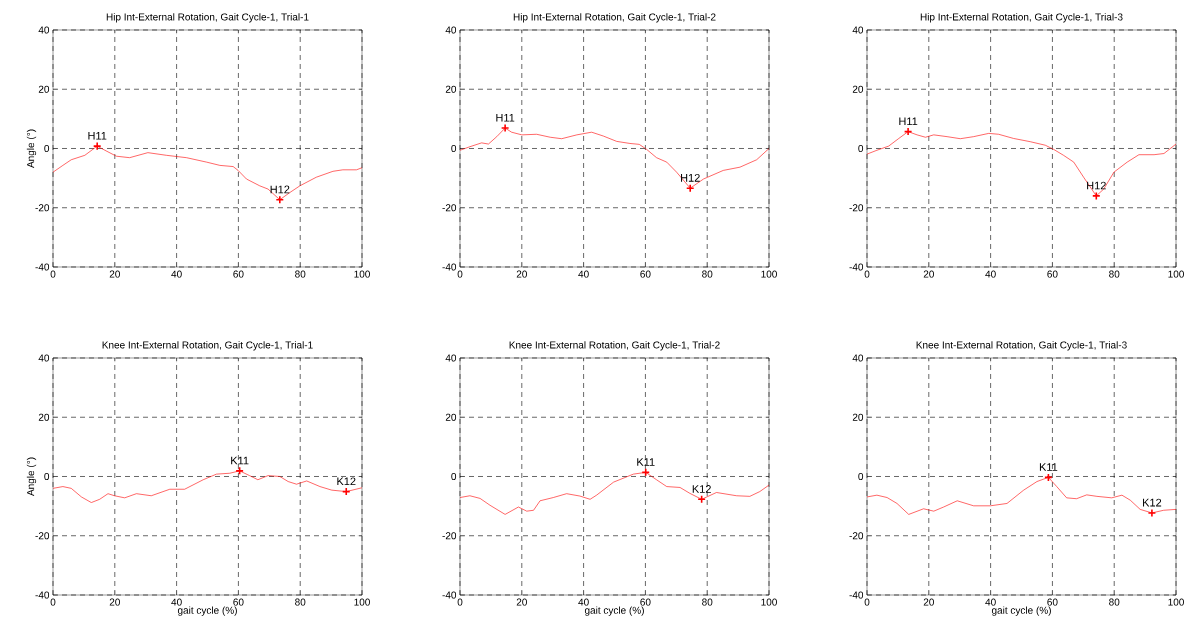 This screenshot has width=1193, height=637. What do you see at coordinates (207, 346) in the screenshot?
I see `chart-title: Knee Int-External Rotation, Gait Cycle-1, Trial-1` at bounding box center [207, 346].